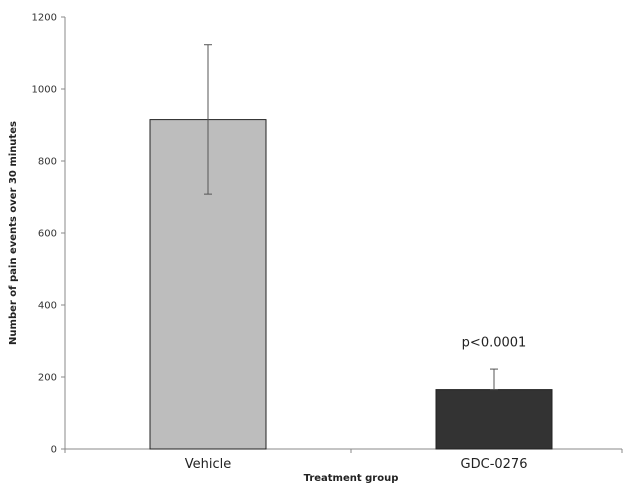 This screenshot has width=628, height=484. What do you see at coordinates (44, 90) in the screenshot?
I see `y-tick-label: 1000` at bounding box center [44, 90].